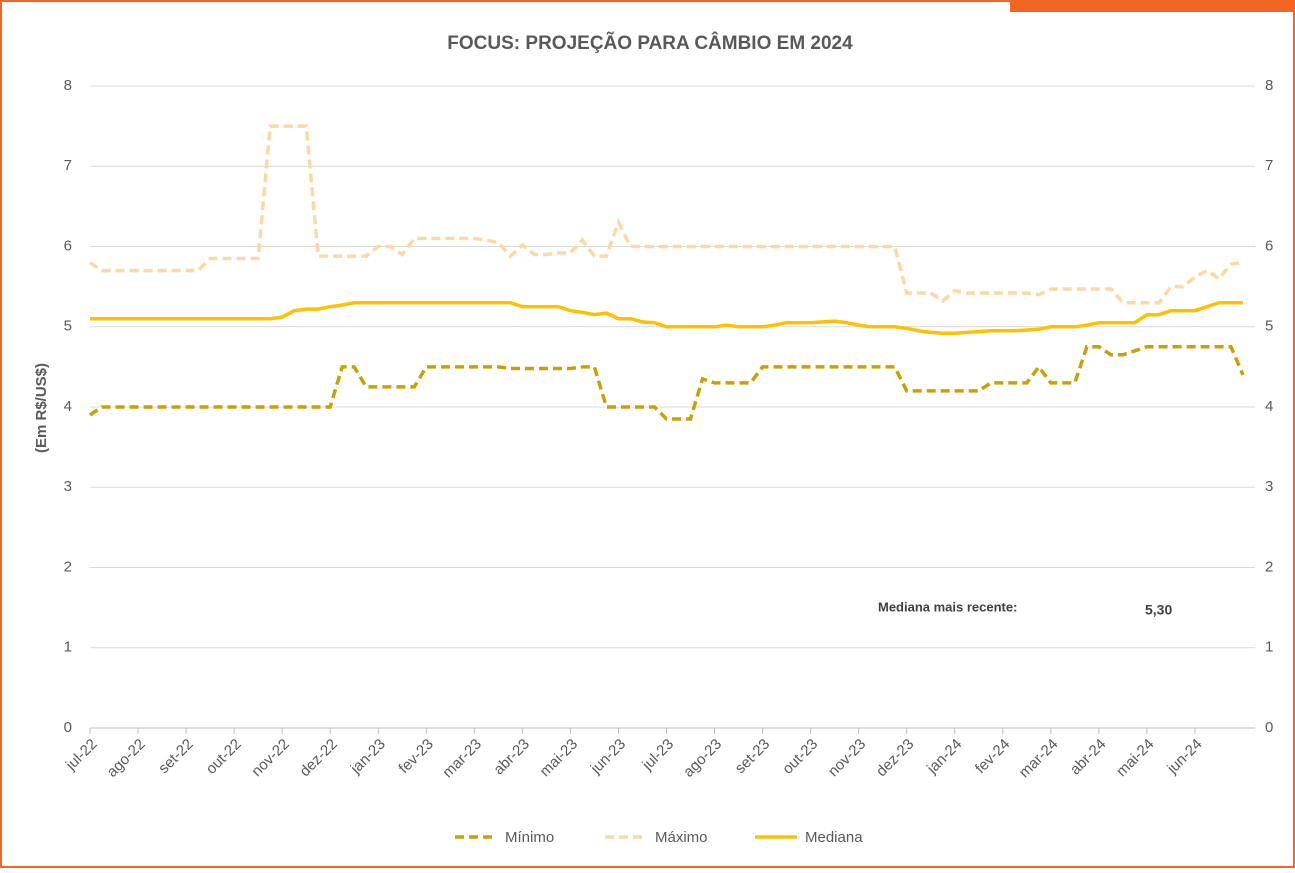  Describe the element at coordinates (1184, 757) in the screenshot. I see `x-tick-label: jun-24` at that location.